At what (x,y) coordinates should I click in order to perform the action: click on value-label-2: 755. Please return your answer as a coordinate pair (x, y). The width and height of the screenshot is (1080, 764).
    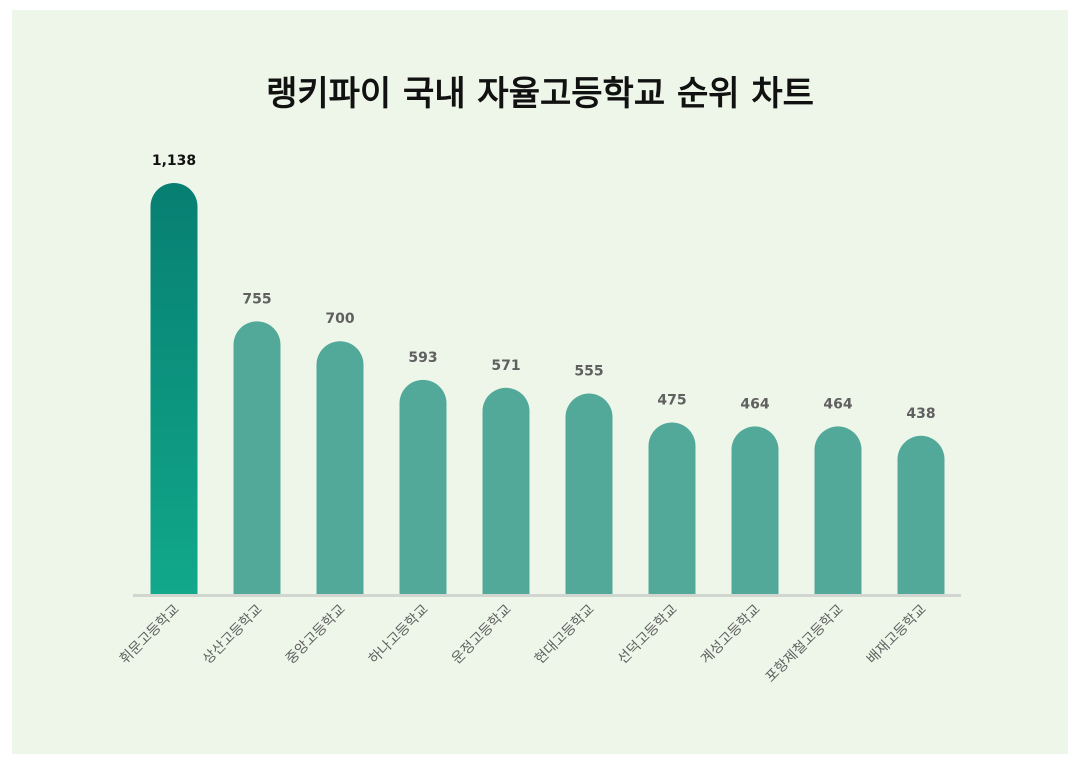
    Looking at the image, I should click on (256, 299).